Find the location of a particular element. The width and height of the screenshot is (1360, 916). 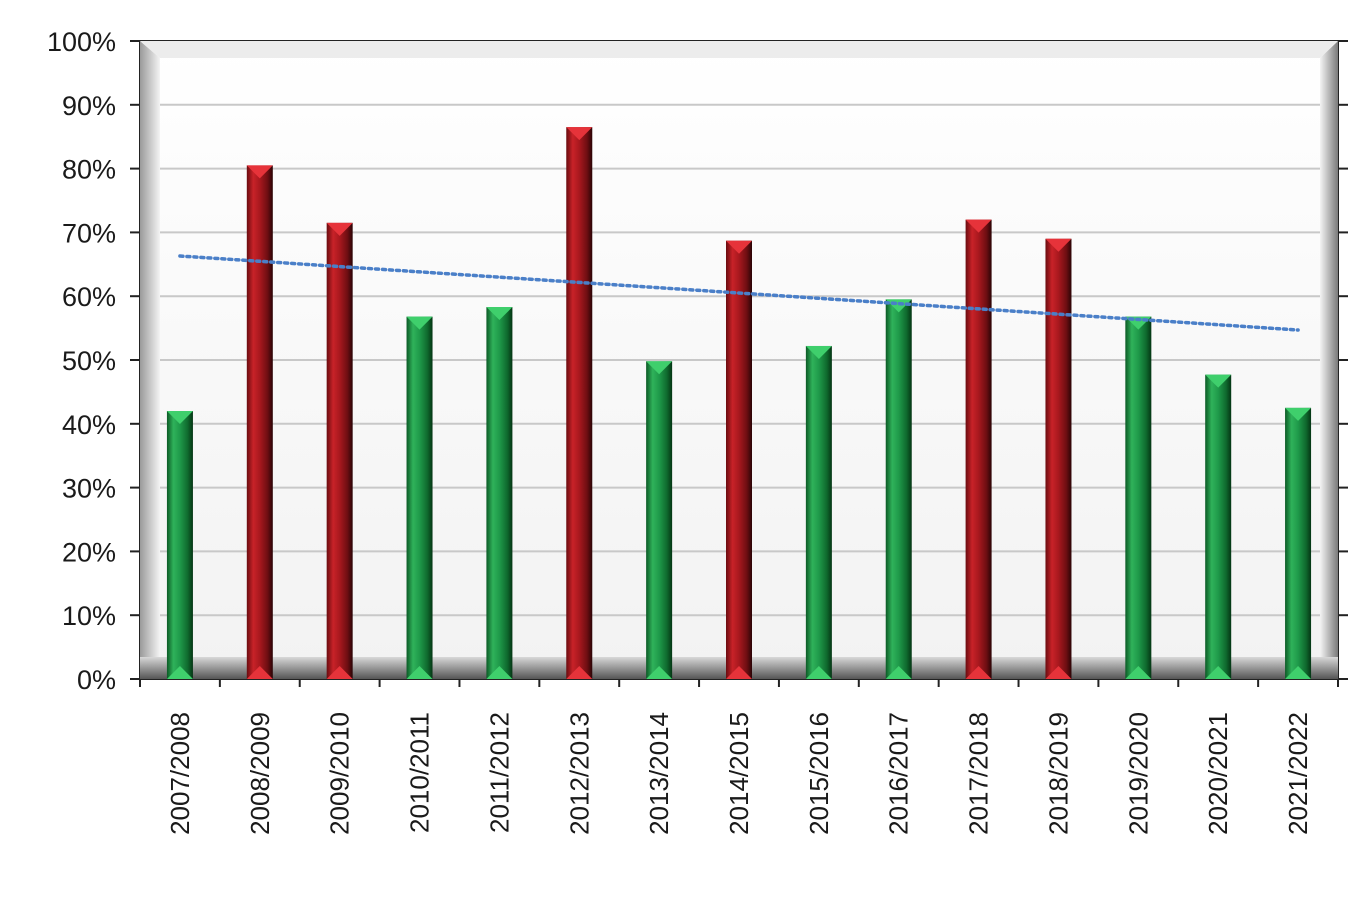

wall-left-bevel is located at coordinates (150, 360).